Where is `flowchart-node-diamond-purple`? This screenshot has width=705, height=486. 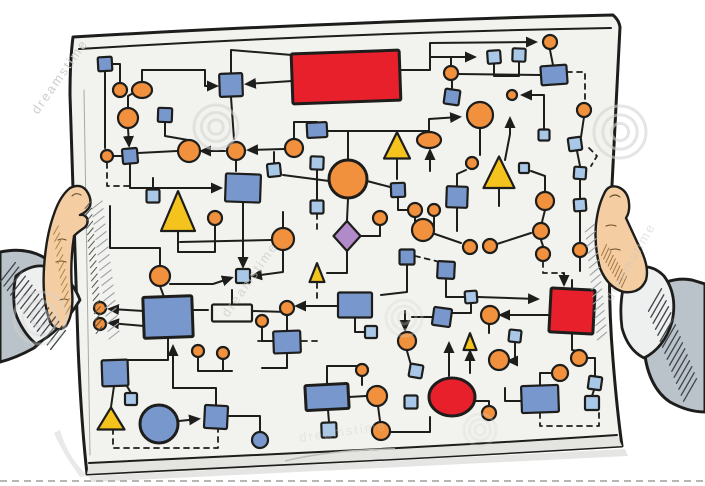 flowchart-node-diamond-purple is located at coordinates (347, 236).